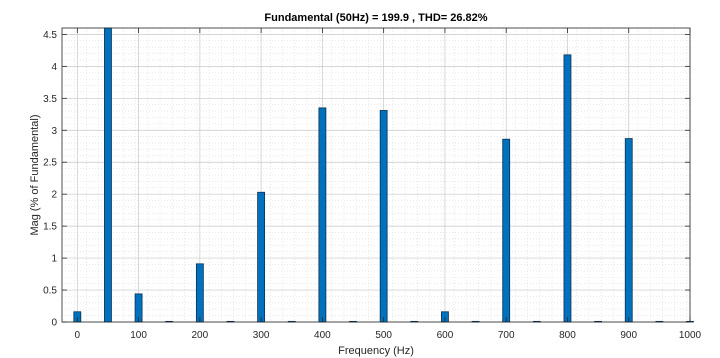  I want to click on x-tick-label: 500, so click(383, 335).